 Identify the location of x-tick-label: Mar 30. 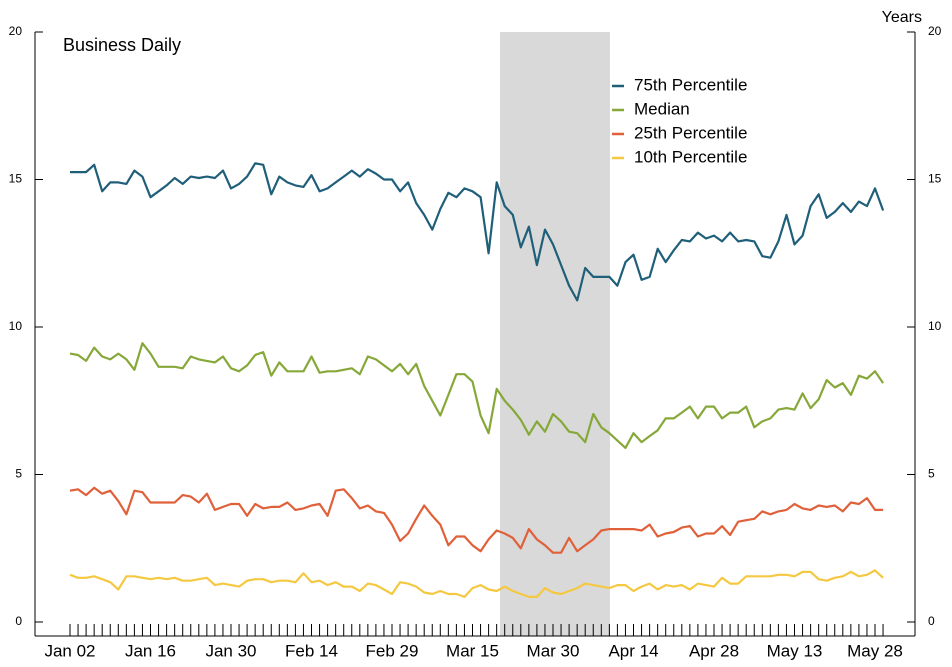
(553, 650).